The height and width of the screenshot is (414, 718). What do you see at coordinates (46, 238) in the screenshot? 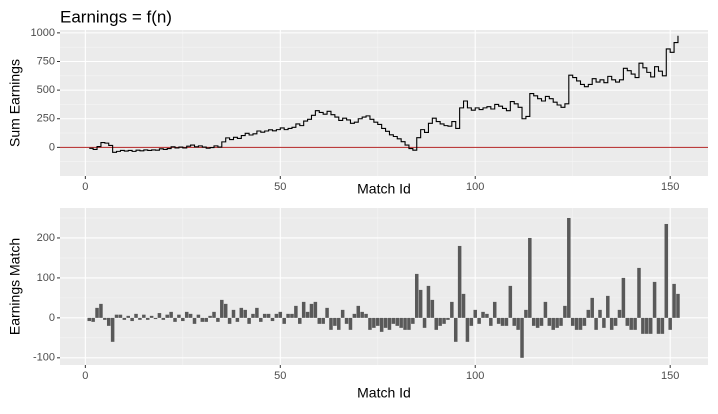
I see `y-tick-label: 200` at bounding box center [46, 238].